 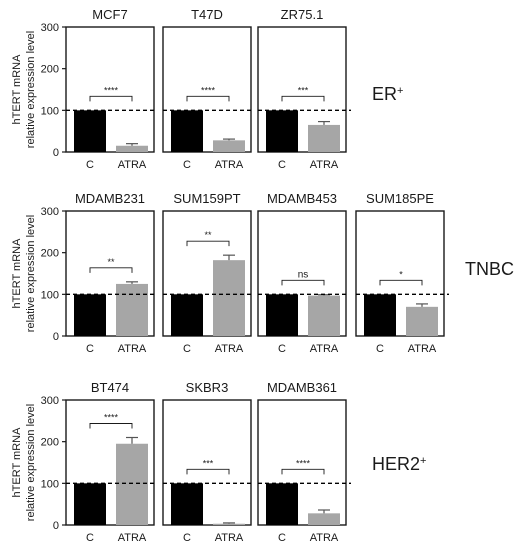 What do you see at coordinates (387, 94) in the screenshot?
I see `group-label: ER+` at bounding box center [387, 94].